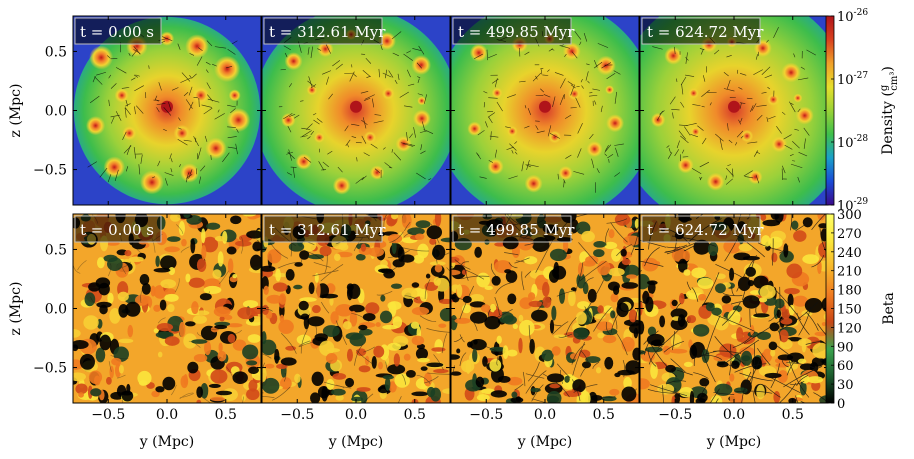 Image resolution: width=914 pixels, height=459 pixels. What do you see at coordinates (845, 366) in the screenshot?
I see `beta-colorbar-tick: 60` at bounding box center [845, 366].